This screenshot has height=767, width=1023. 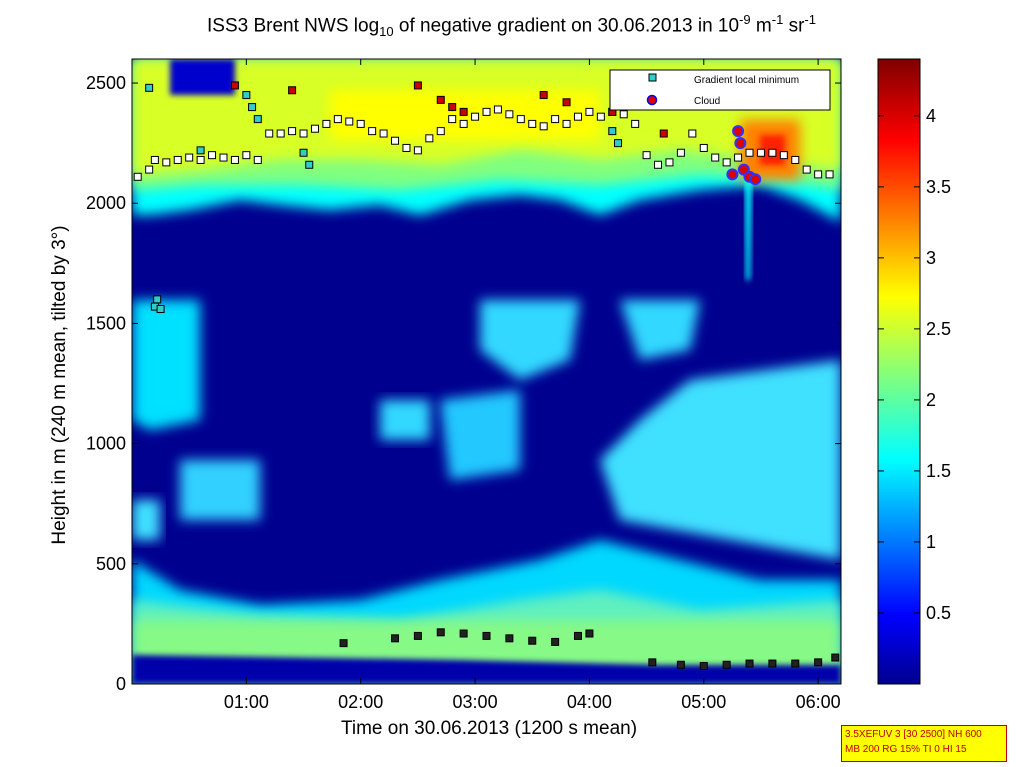 I want to click on info-line-2: MB 200 RG 15% TI 0 HI 15, so click(x=906, y=749).